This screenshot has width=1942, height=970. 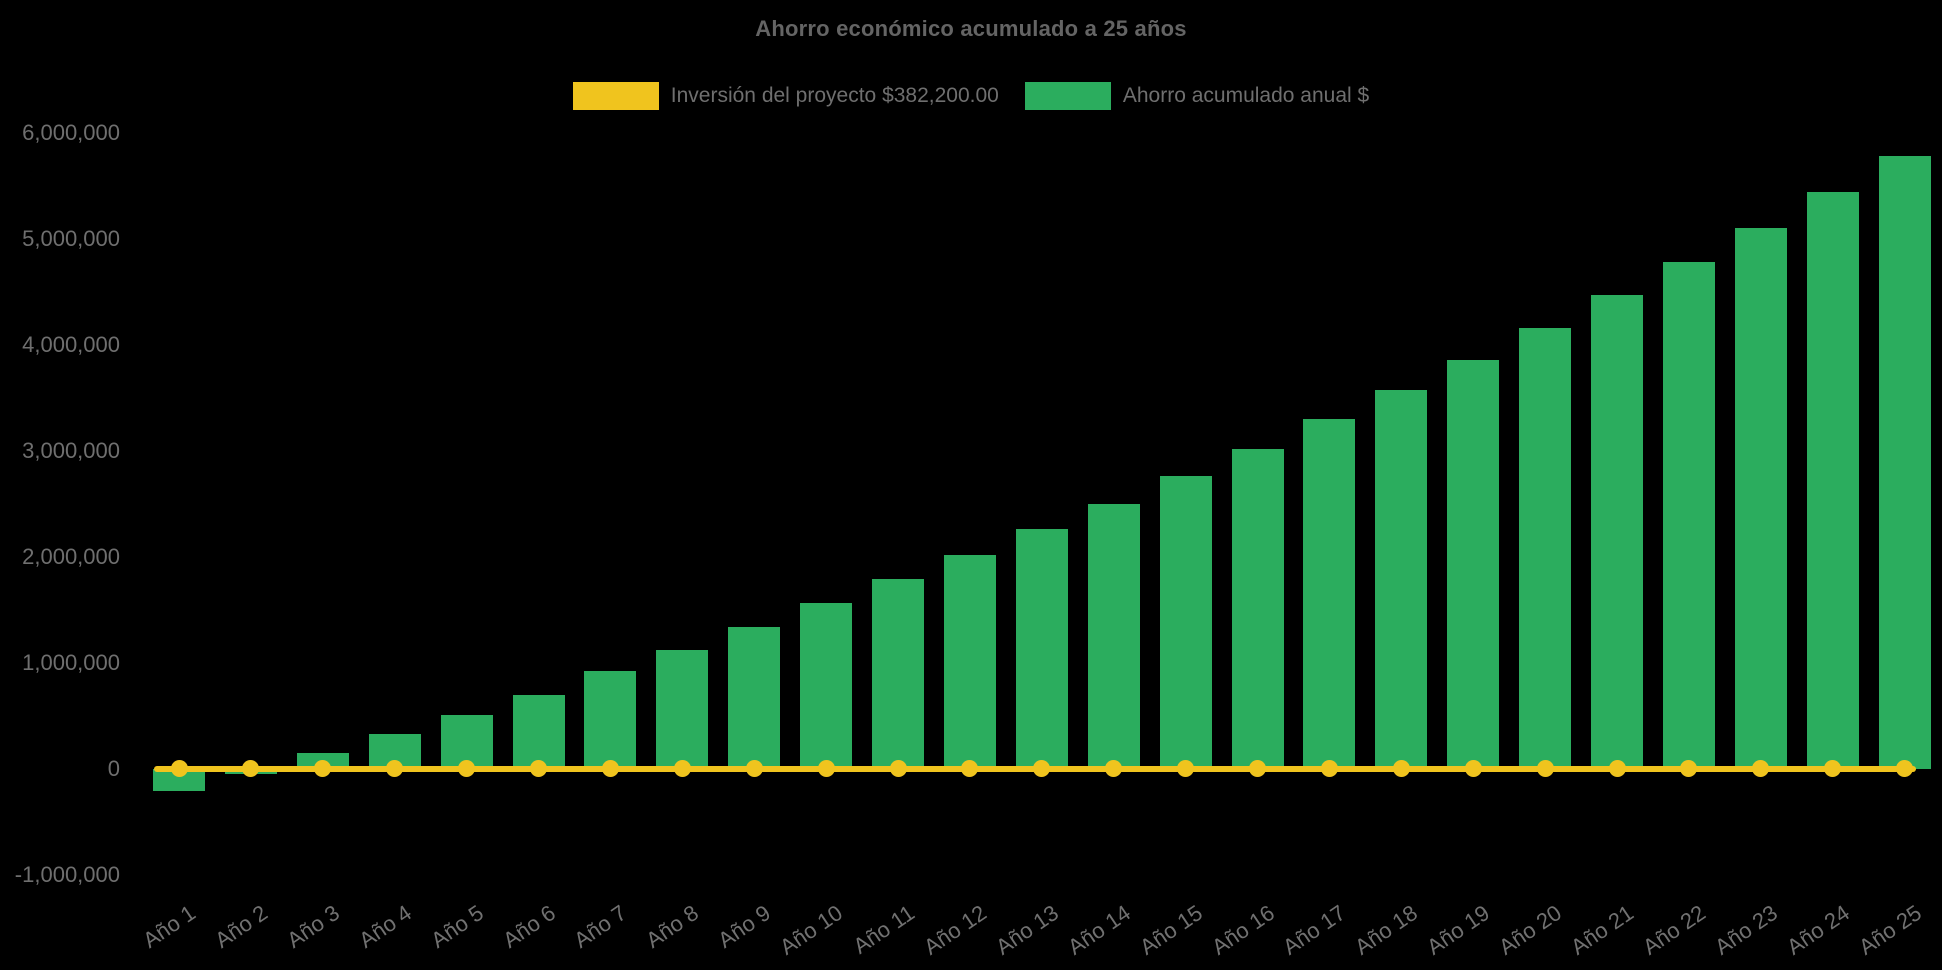 I want to click on x-axis-label-year-9: Año 9, so click(x=744, y=926).